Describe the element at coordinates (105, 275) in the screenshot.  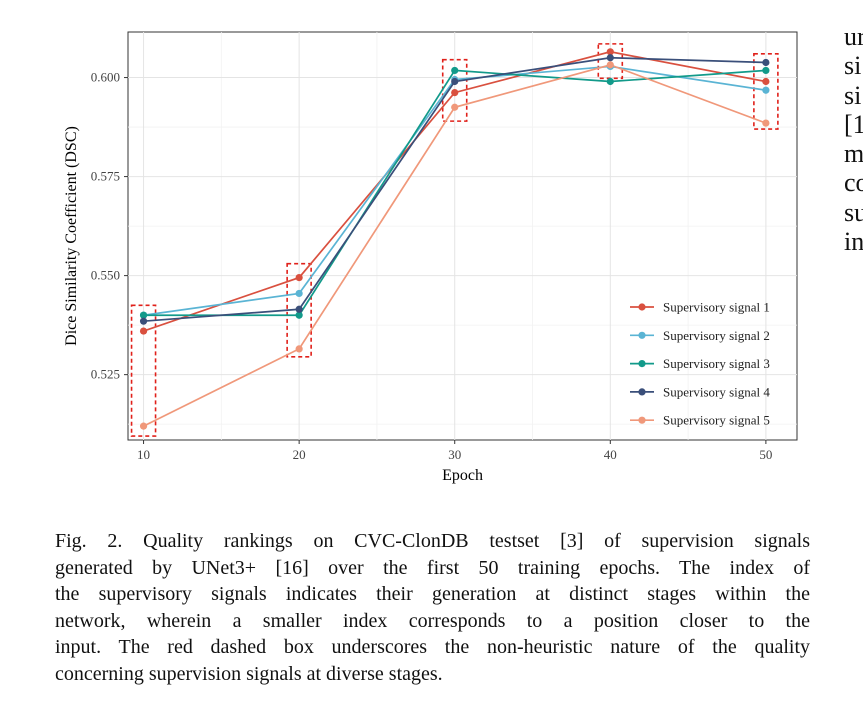
I see `y-tick-label: 0.550` at that location.